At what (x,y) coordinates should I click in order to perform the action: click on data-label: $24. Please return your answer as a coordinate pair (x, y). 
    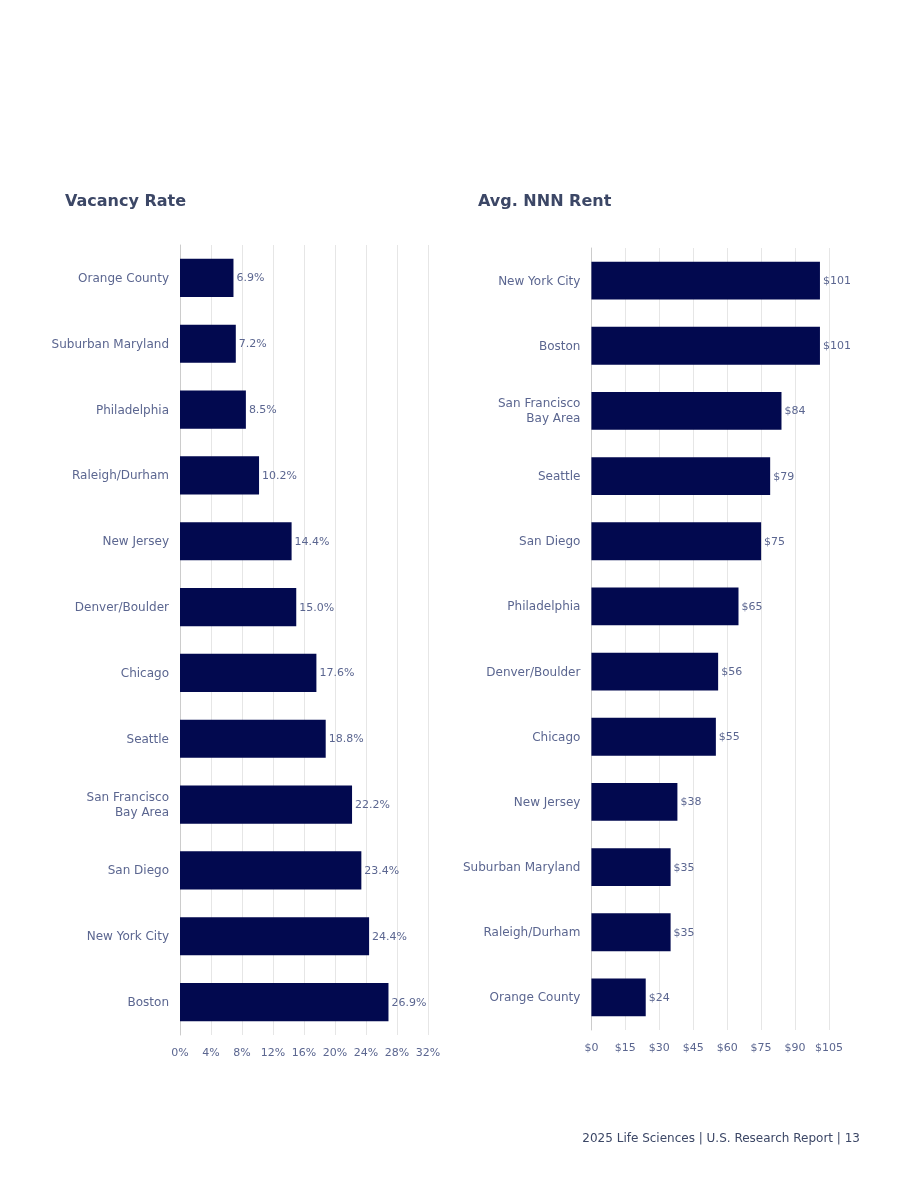
    Looking at the image, I should click on (659, 997).